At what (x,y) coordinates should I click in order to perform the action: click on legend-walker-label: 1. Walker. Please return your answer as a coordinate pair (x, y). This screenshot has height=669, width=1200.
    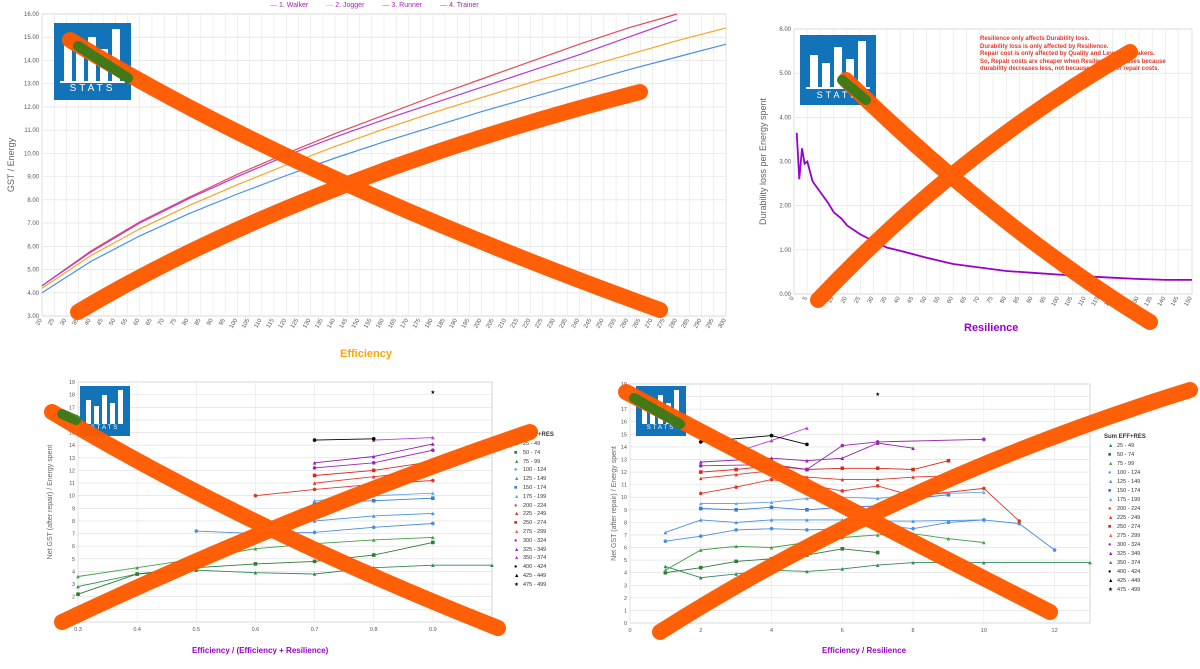
    Looking at the image, I should click on (293, 5).